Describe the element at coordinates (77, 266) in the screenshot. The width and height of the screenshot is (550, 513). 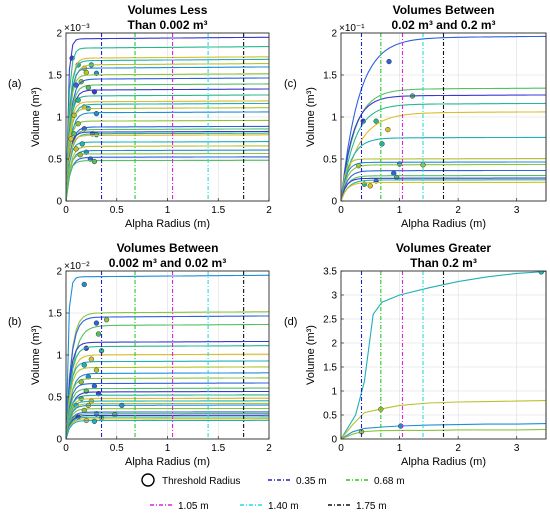
I see `axis-exponent-label: ×10⁻²` at that location.